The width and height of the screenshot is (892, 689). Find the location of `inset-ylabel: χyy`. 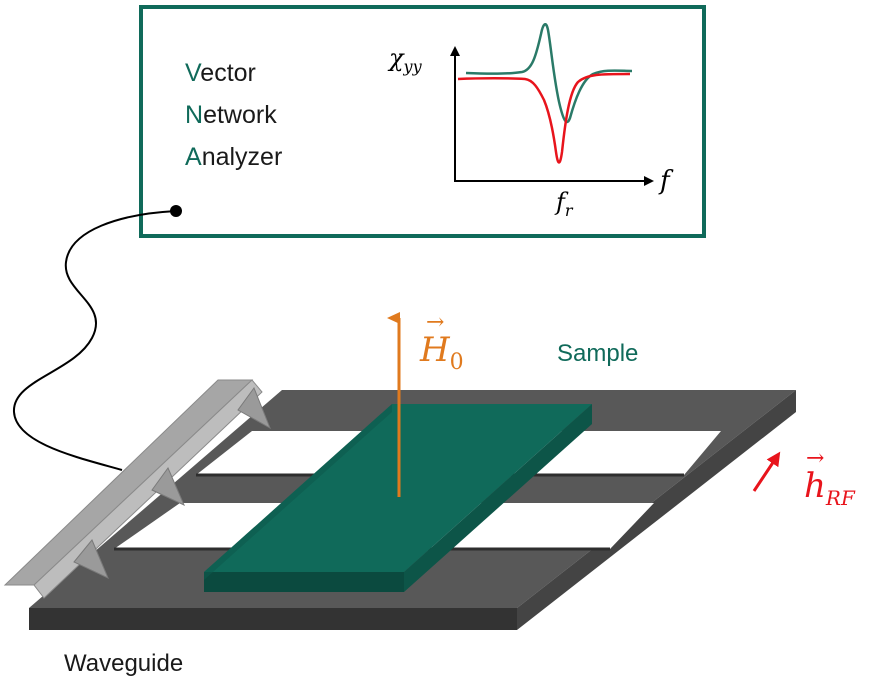

inset-ylabel: χyy is located at coordinates (405, 60).